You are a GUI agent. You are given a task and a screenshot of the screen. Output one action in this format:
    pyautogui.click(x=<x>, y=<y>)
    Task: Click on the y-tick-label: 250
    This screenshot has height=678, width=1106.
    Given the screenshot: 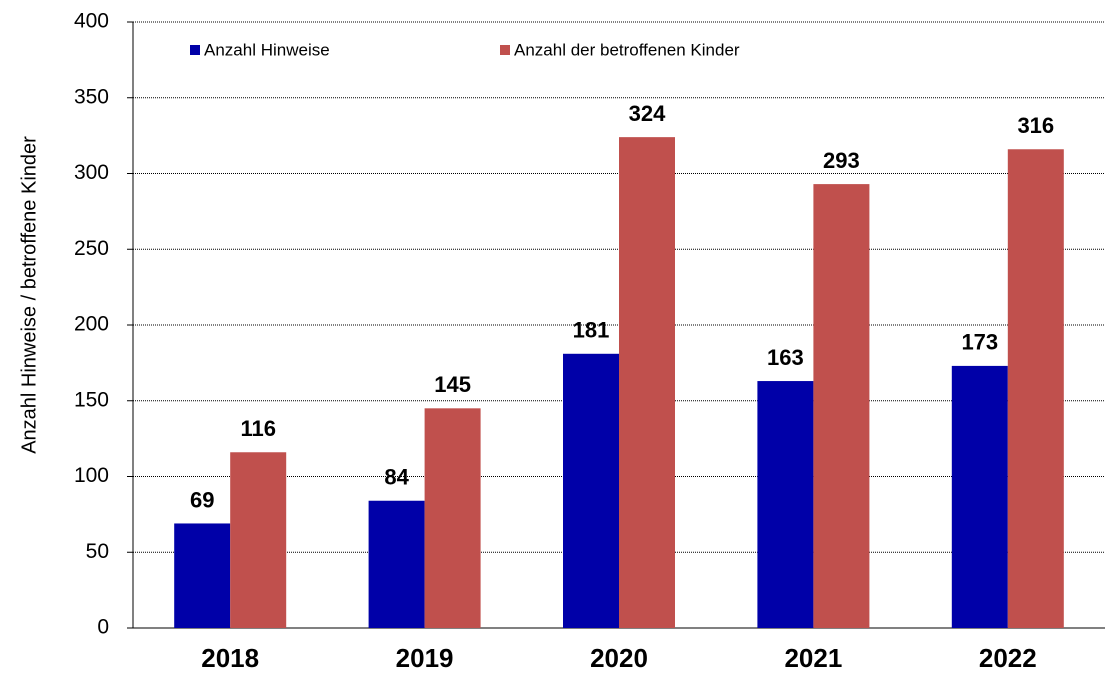 What is the action you would take?
    pyautogui.click(x=91, y=248)
    